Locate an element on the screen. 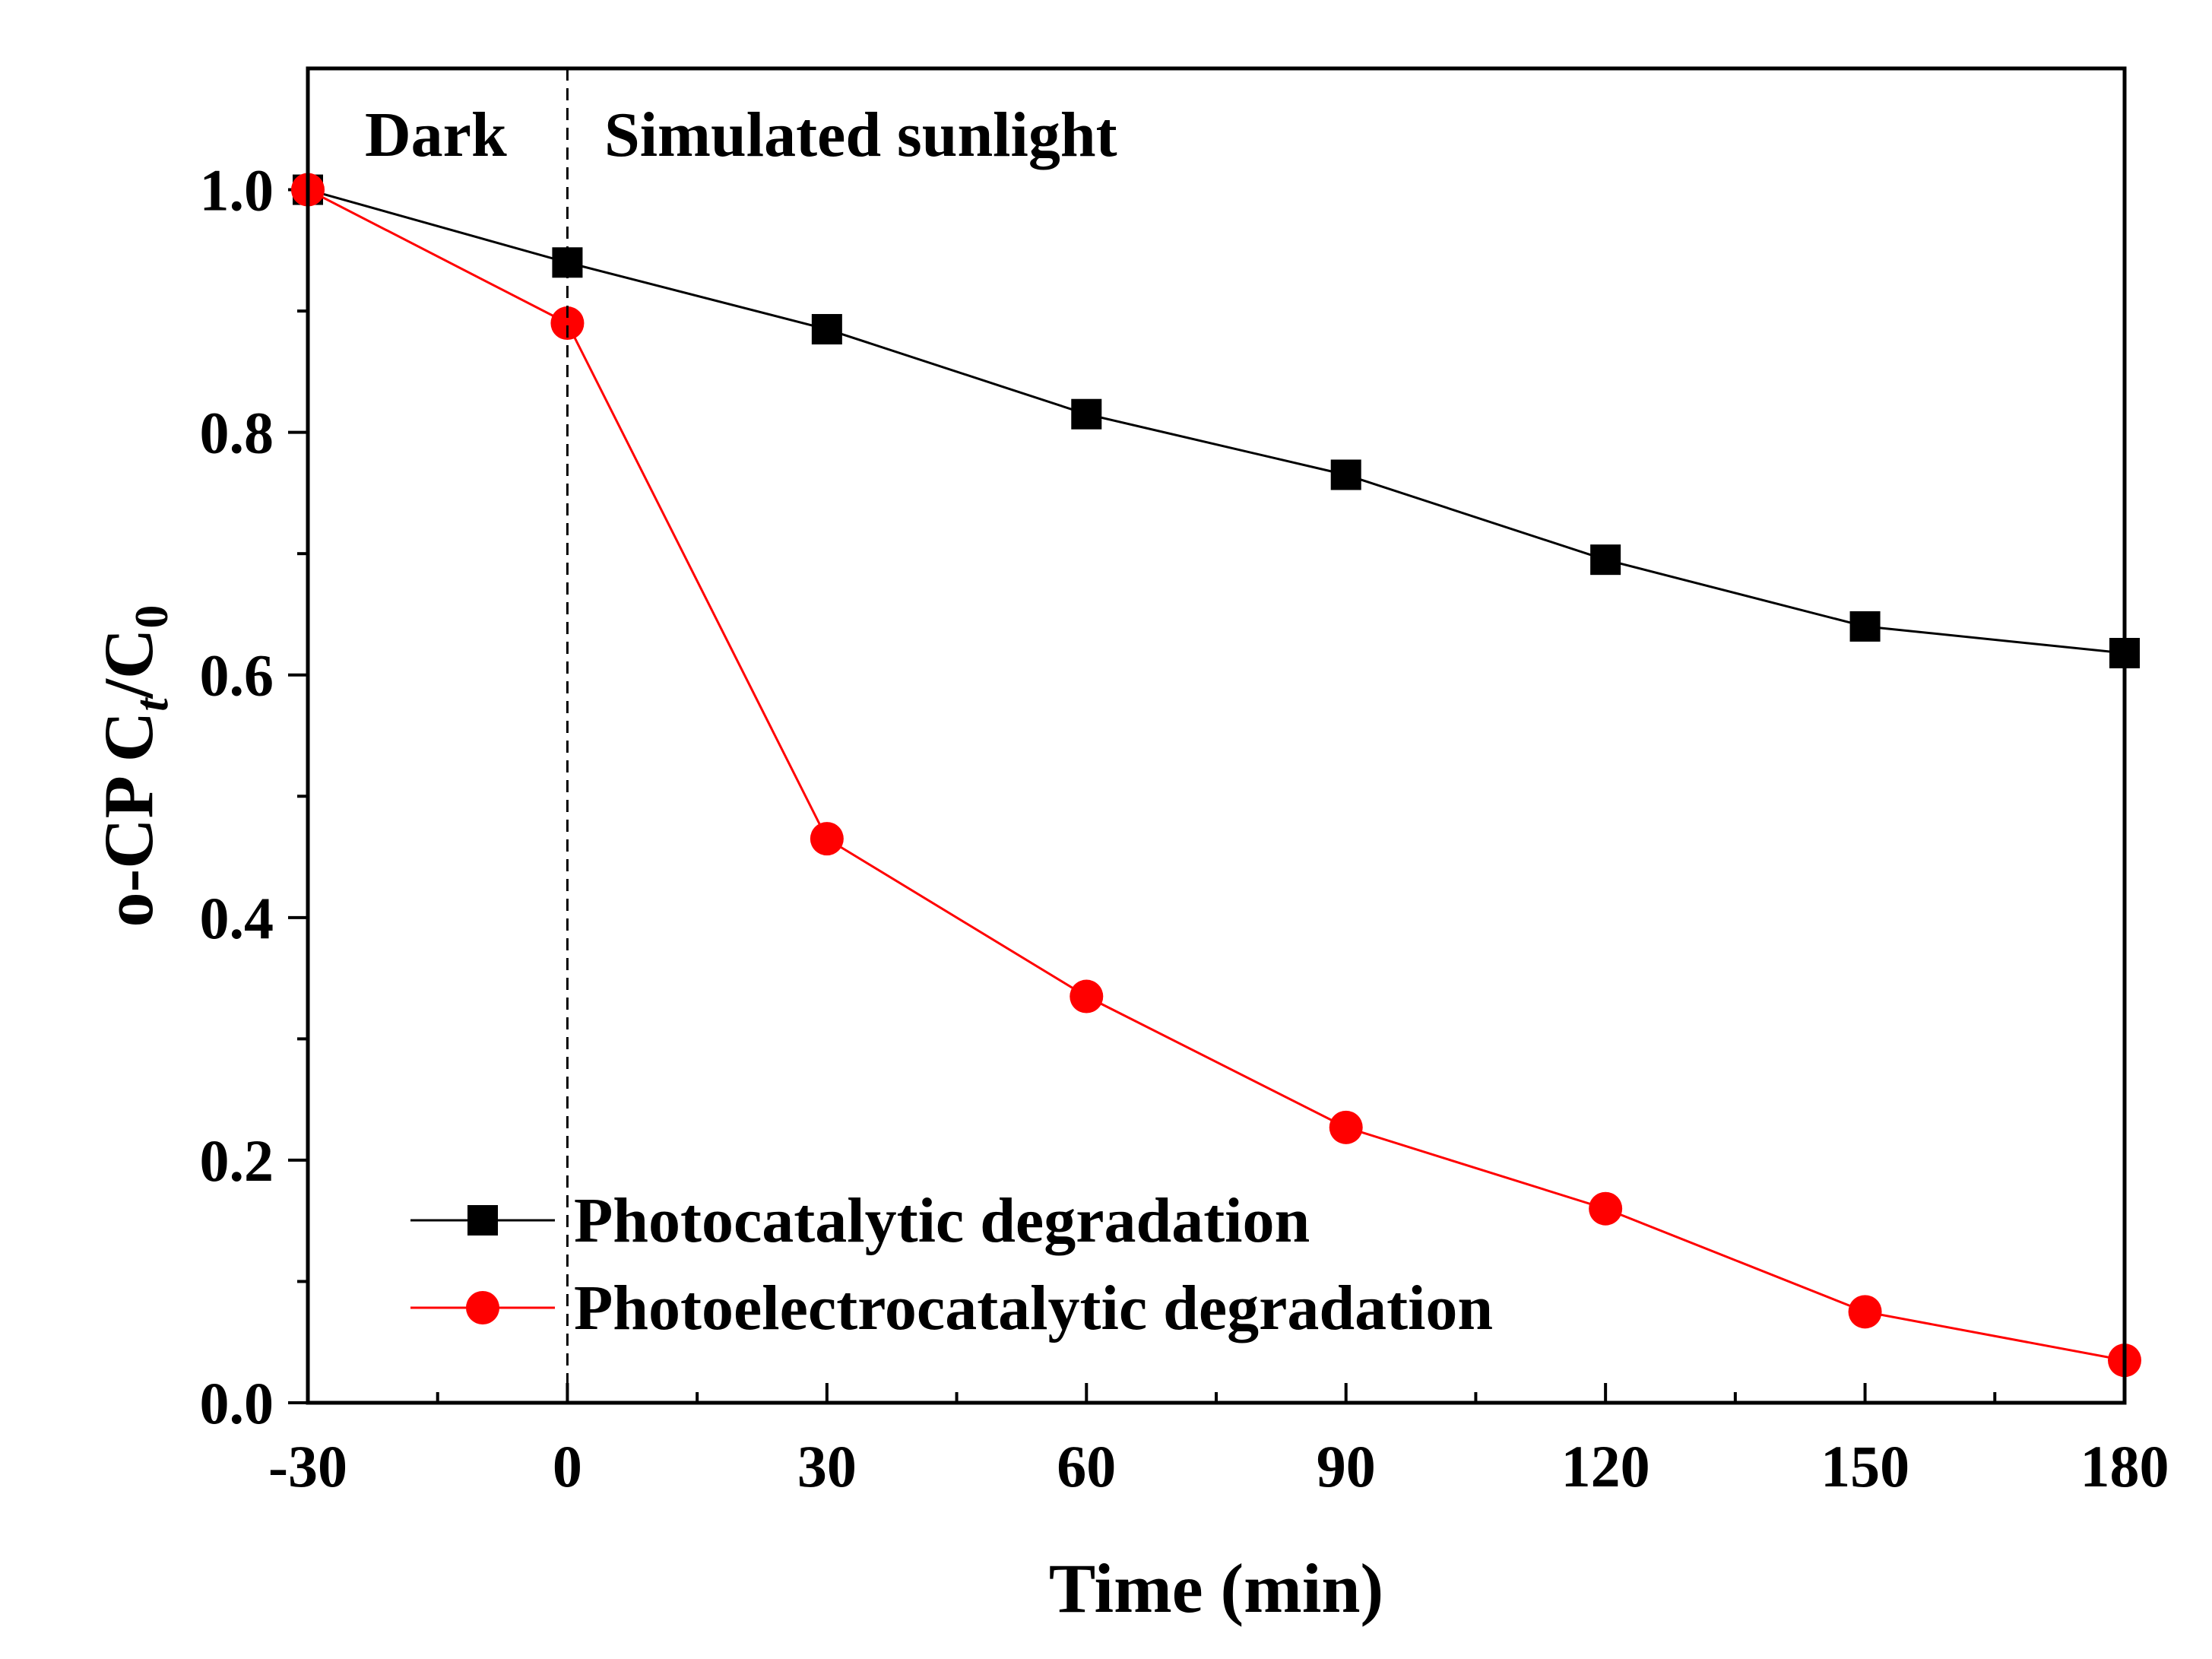 This screenshot has height=1659, width=2212. x-tick-label: 180 is located at coordinates (2124, 1466).